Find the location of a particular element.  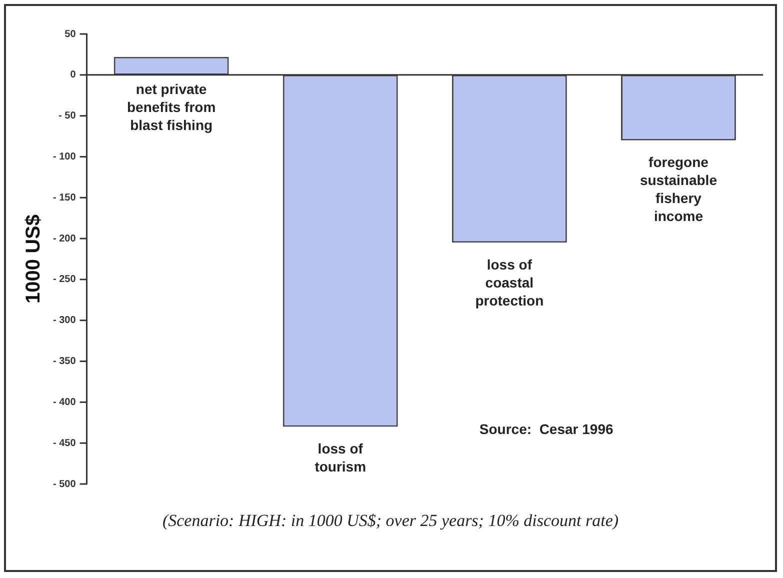

y-axis-title: 1000 US$ is located at coordinates (33, 259).